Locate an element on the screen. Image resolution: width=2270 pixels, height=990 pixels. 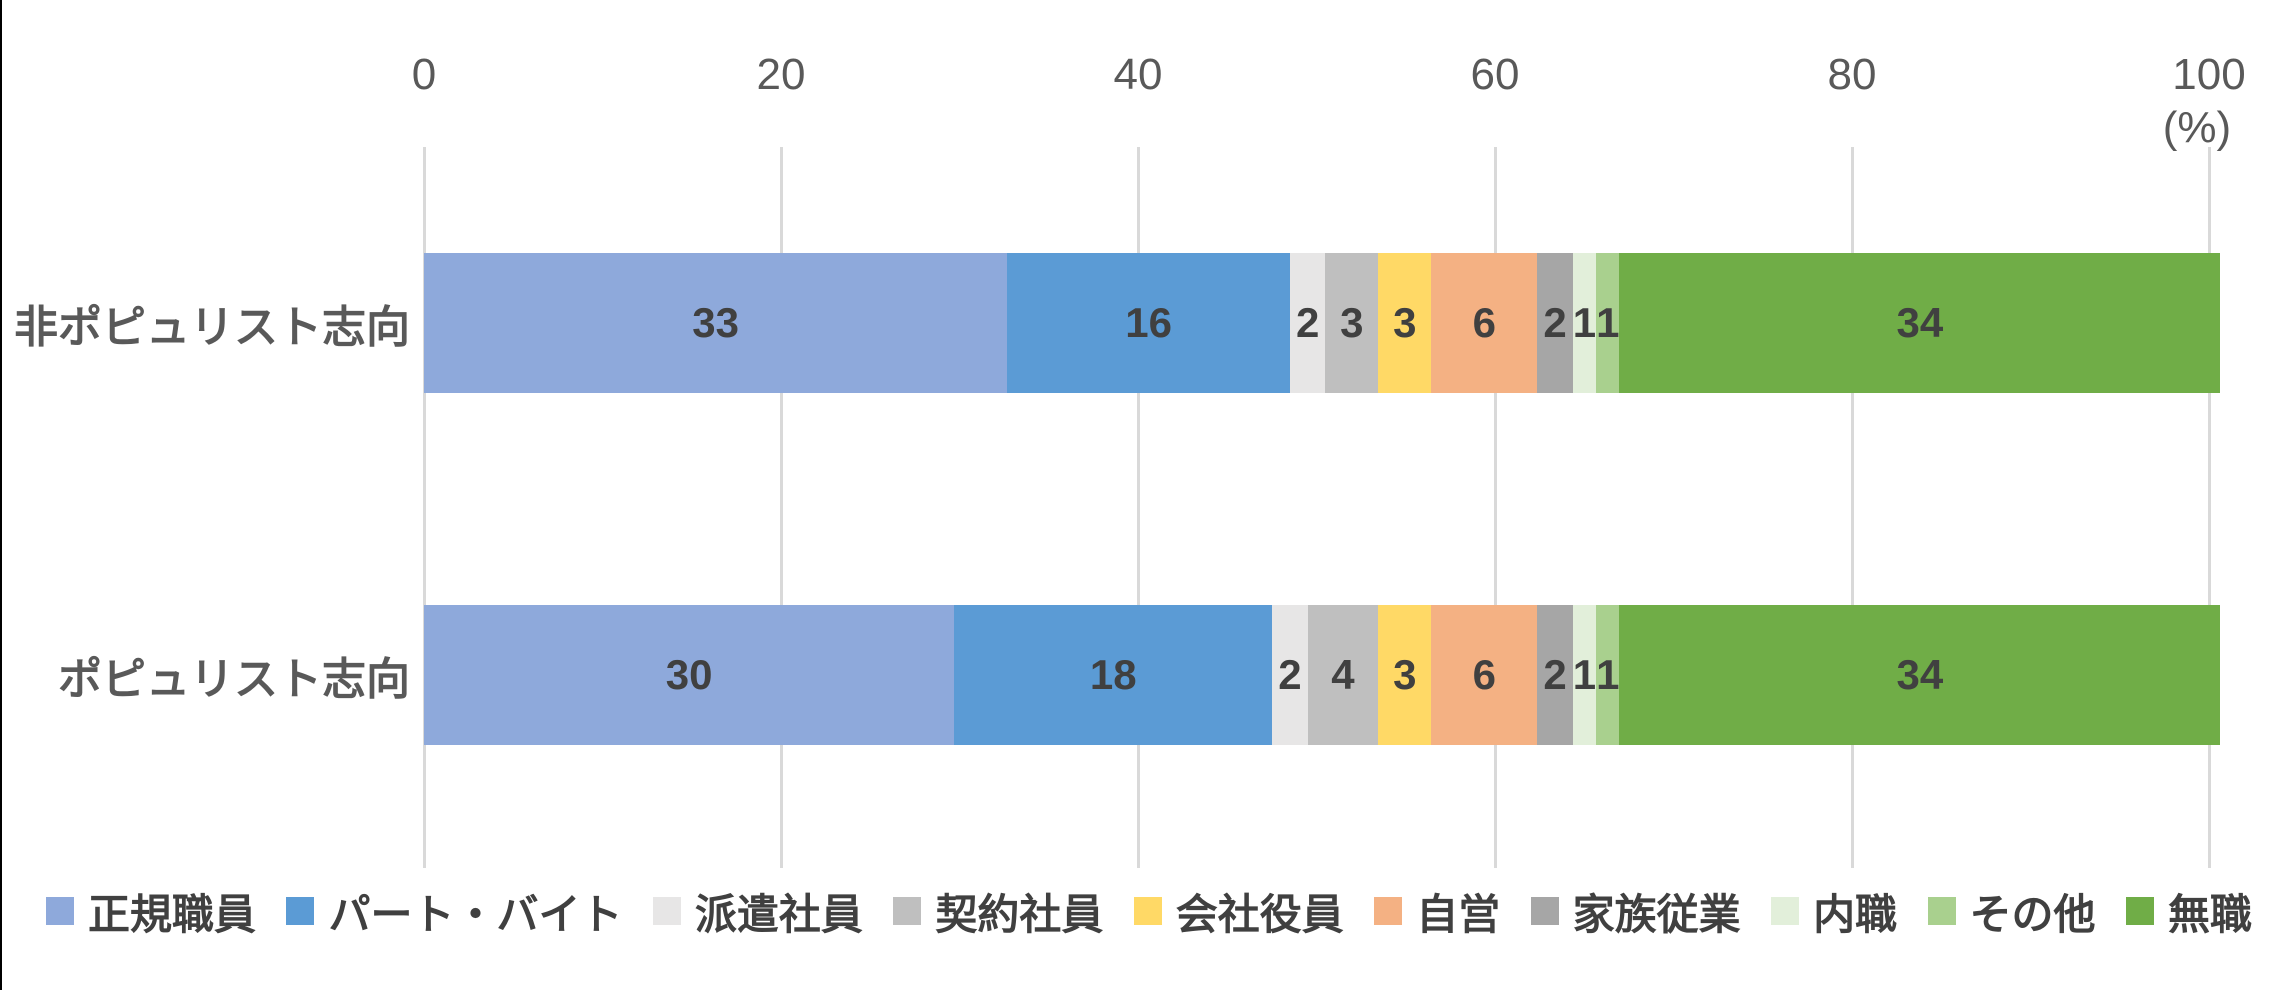
legend-item: 派遣社員 is located at coordinates (757, 911).